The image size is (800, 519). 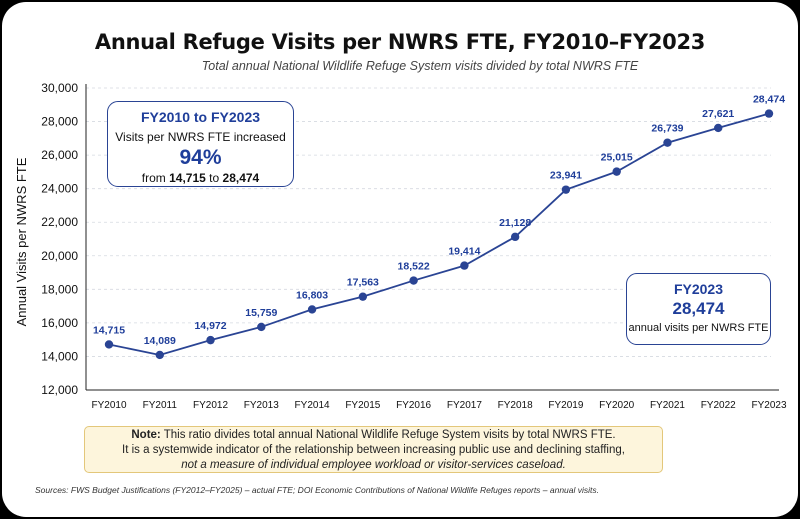 I want to click on y-tick-label: 12,000, so click(x=59, y=390).